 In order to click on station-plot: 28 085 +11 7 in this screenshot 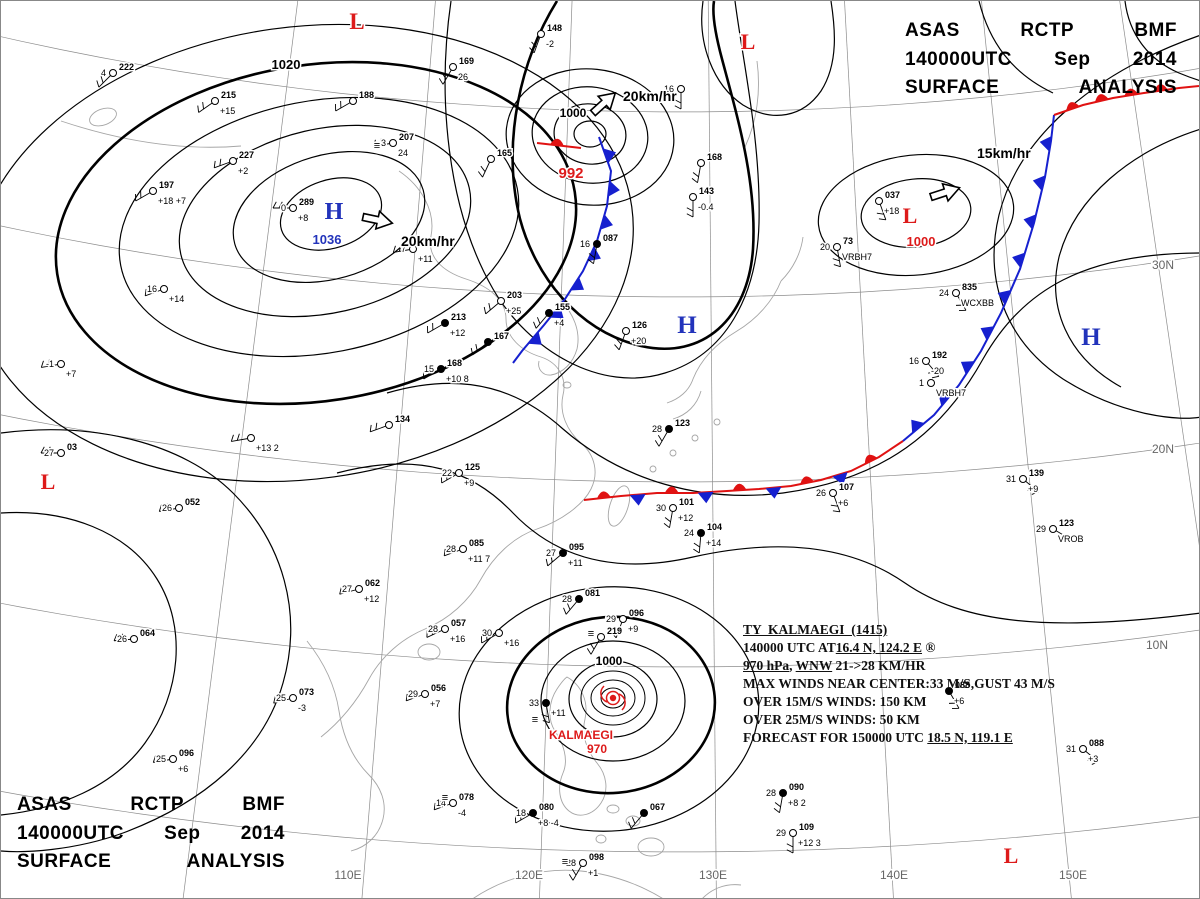, I will do `click(467, 551)`.